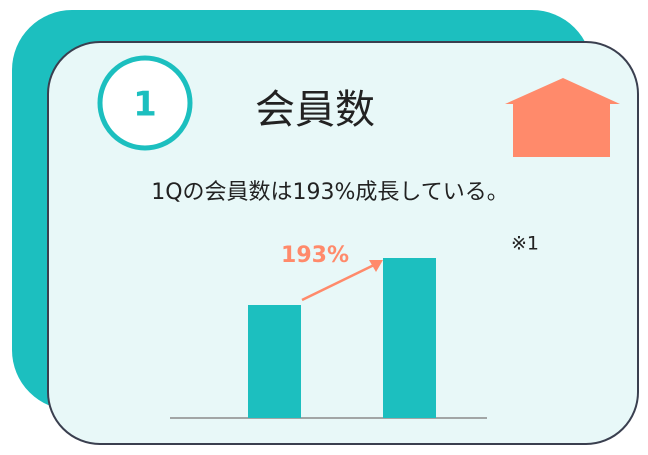 The height and width of the screenshot is (455, 648). I want to click on card-title: 会員数, so click(315, 110).